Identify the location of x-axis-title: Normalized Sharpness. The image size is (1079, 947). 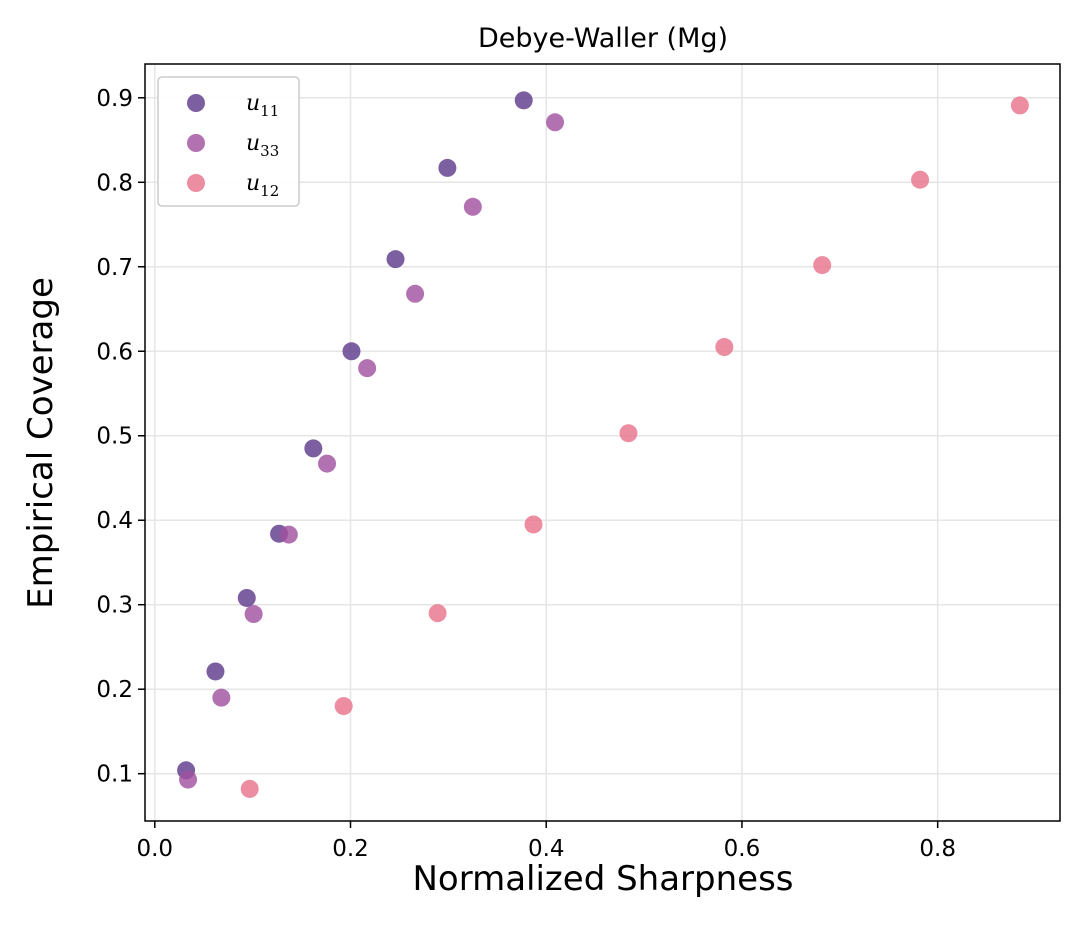
(602, 879).